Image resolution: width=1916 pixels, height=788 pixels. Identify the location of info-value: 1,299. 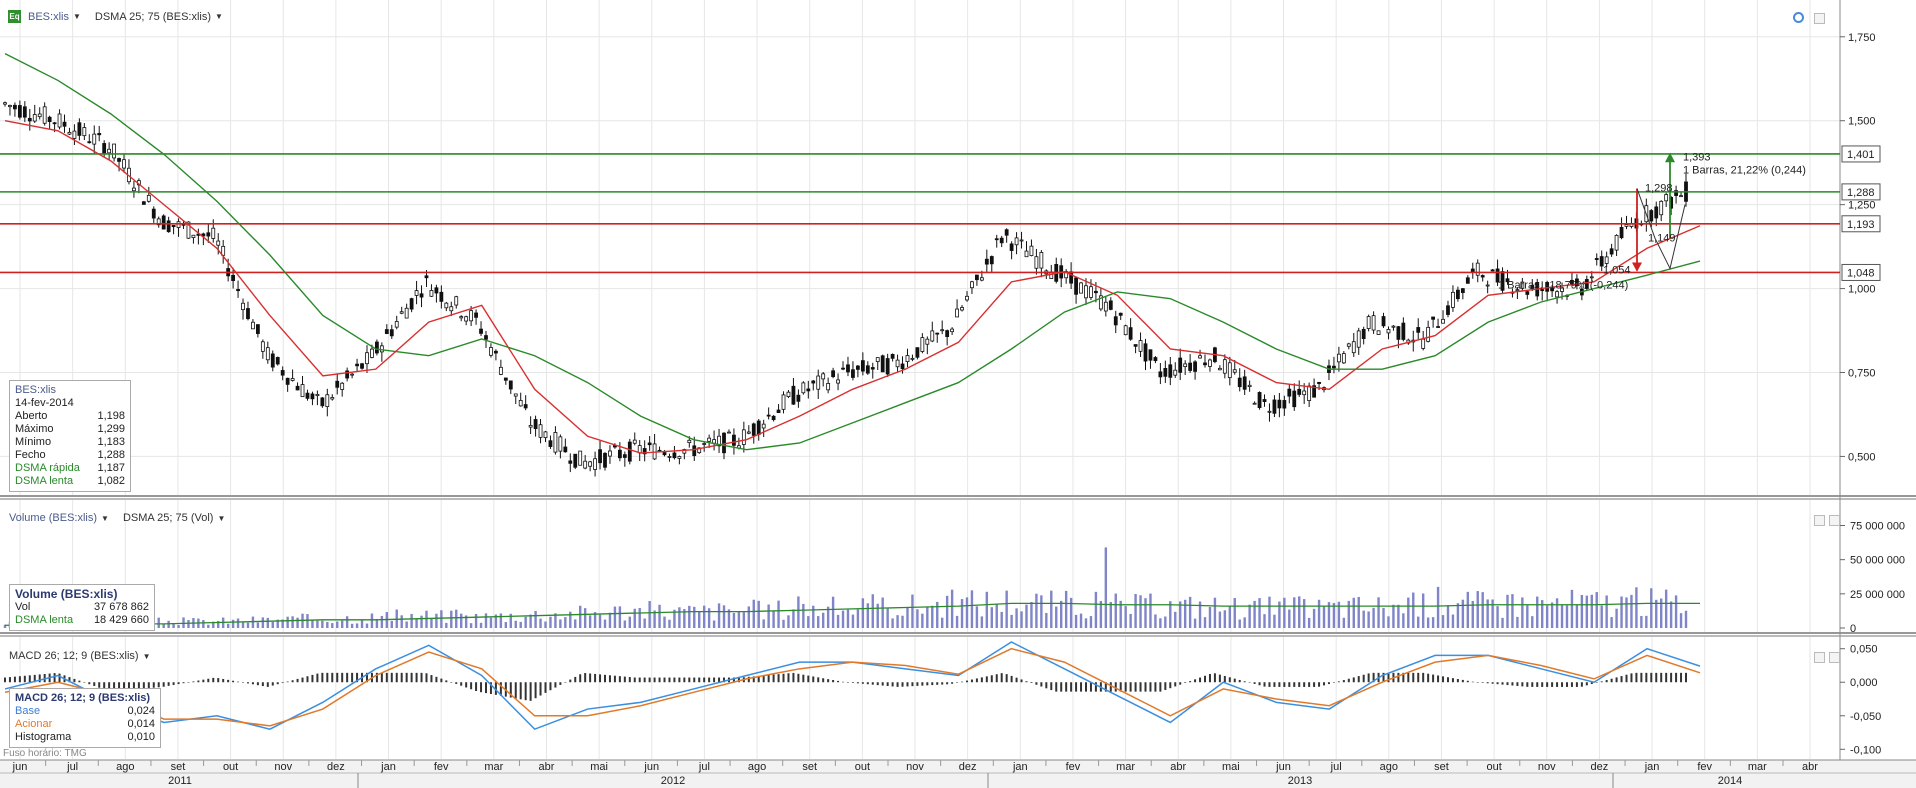
(111, 429).